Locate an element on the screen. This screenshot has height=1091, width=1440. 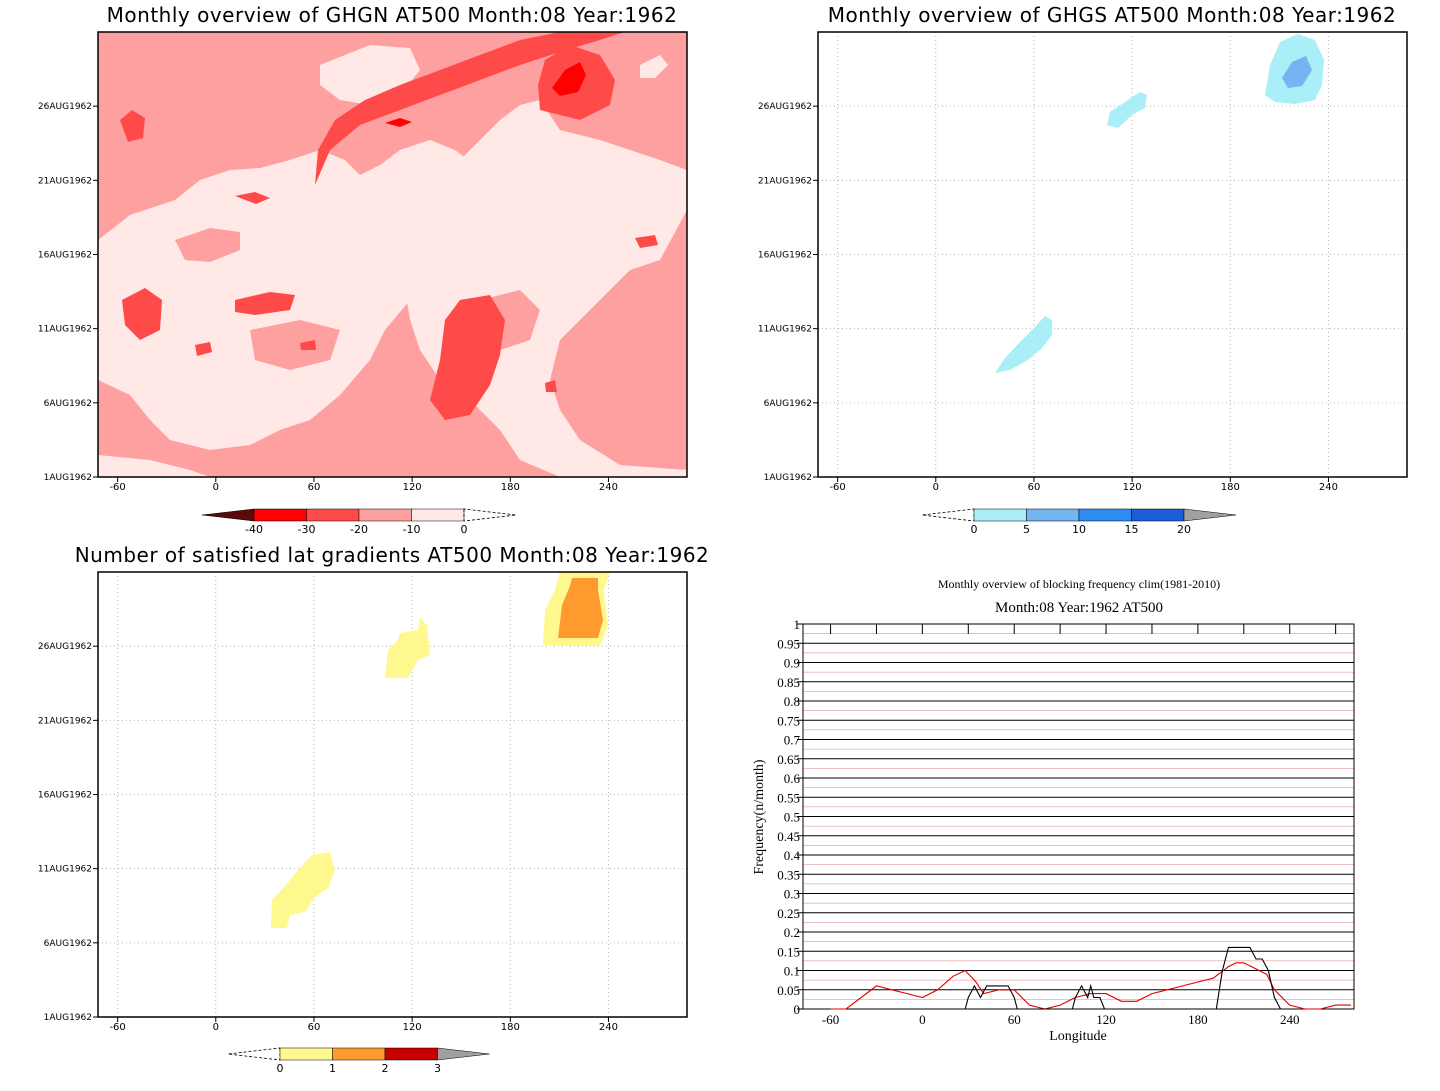
y-tick-label: 0.45 is located at coordinates (788, 836).